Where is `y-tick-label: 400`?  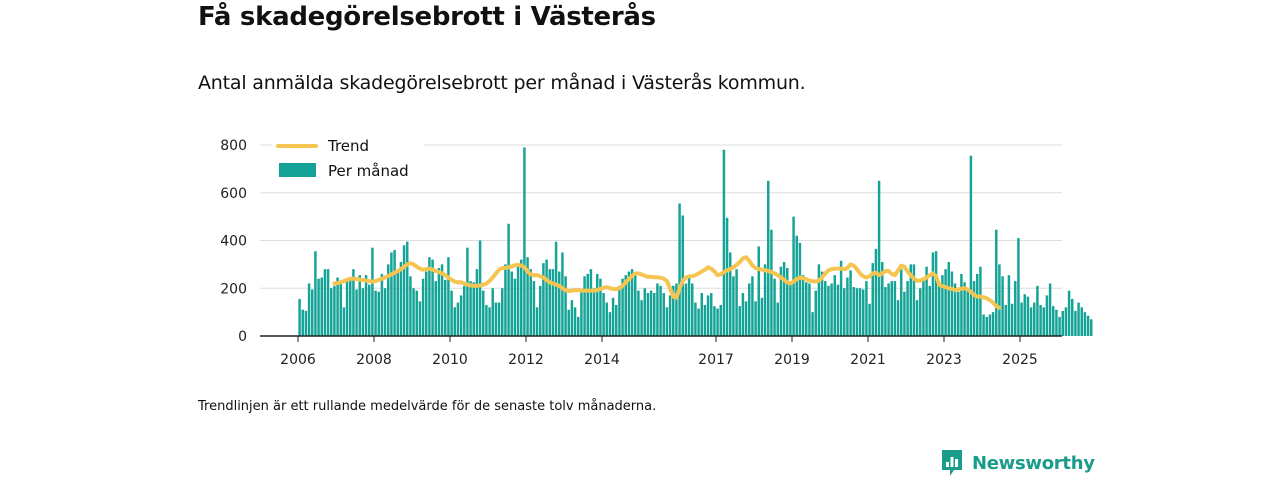 y-tick-label: 400 is located at coordinates (233, 242).